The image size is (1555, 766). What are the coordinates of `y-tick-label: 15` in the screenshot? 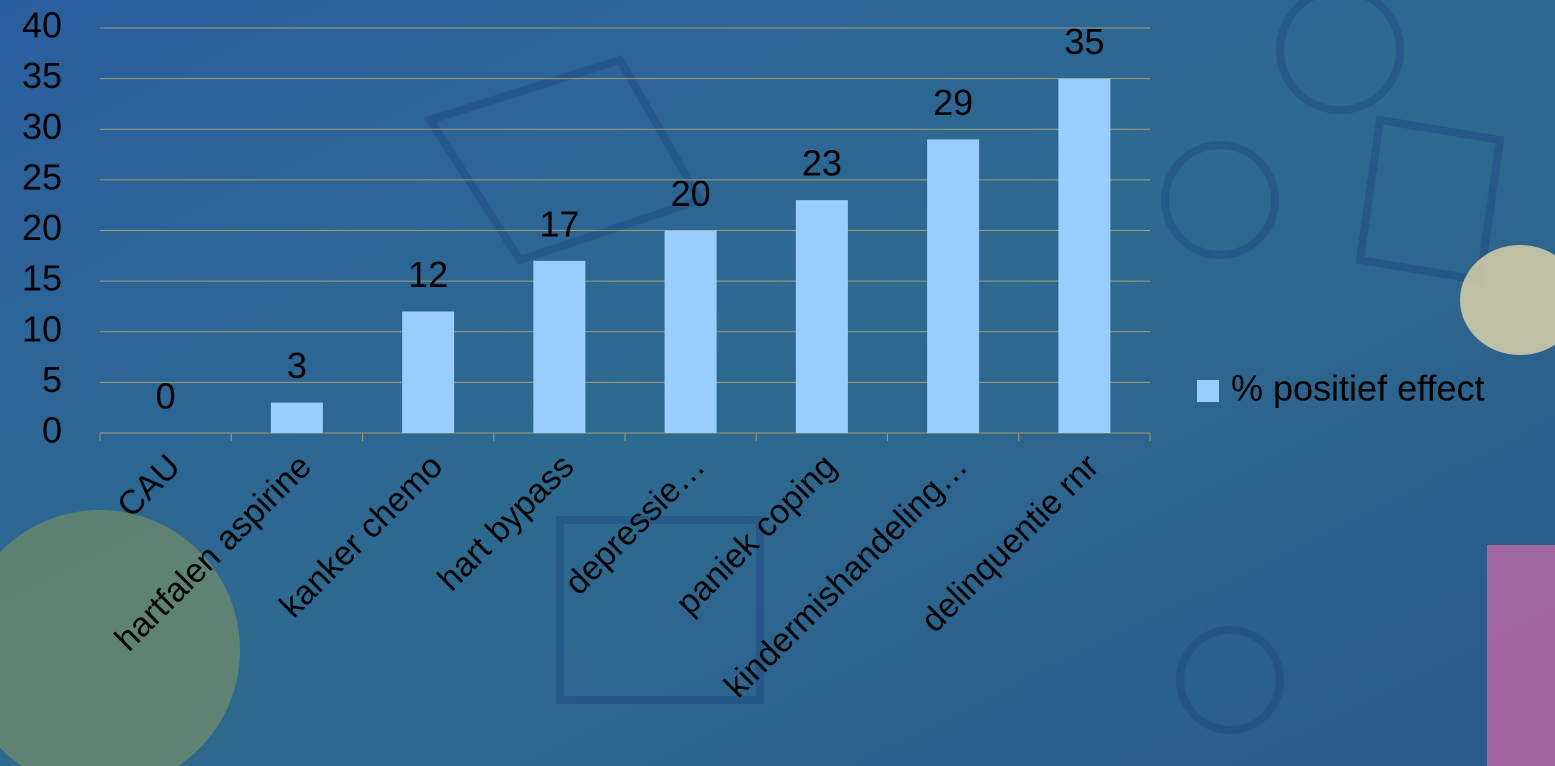 It's located at (42, 278).